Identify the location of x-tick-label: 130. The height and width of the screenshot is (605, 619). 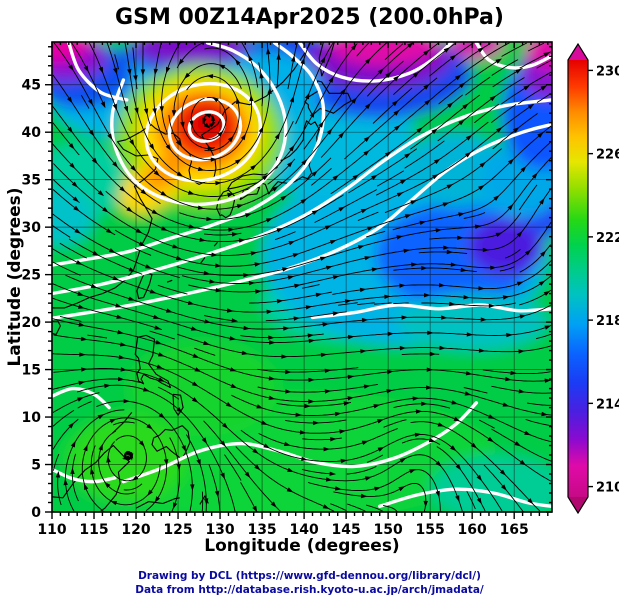
(219, 530).